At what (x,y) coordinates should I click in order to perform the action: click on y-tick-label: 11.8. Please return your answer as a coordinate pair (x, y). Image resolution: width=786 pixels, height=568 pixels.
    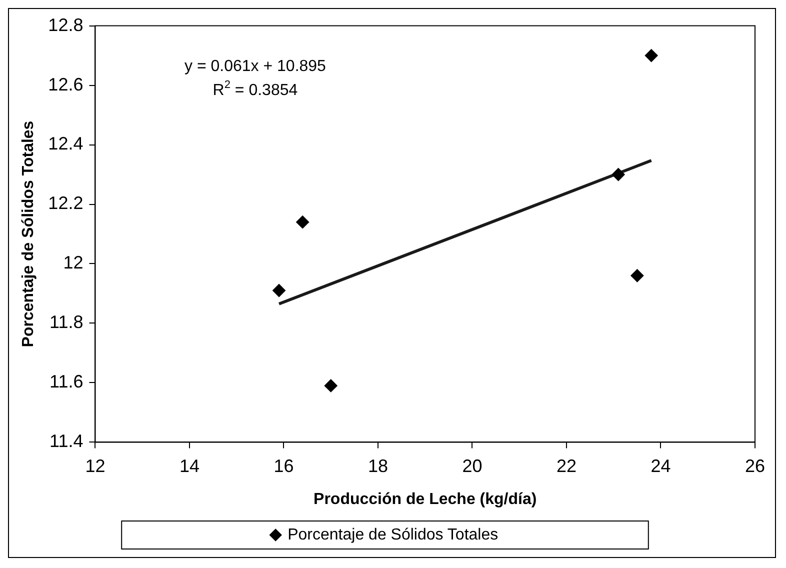
    Looking at the image, I should click on (67, 322).